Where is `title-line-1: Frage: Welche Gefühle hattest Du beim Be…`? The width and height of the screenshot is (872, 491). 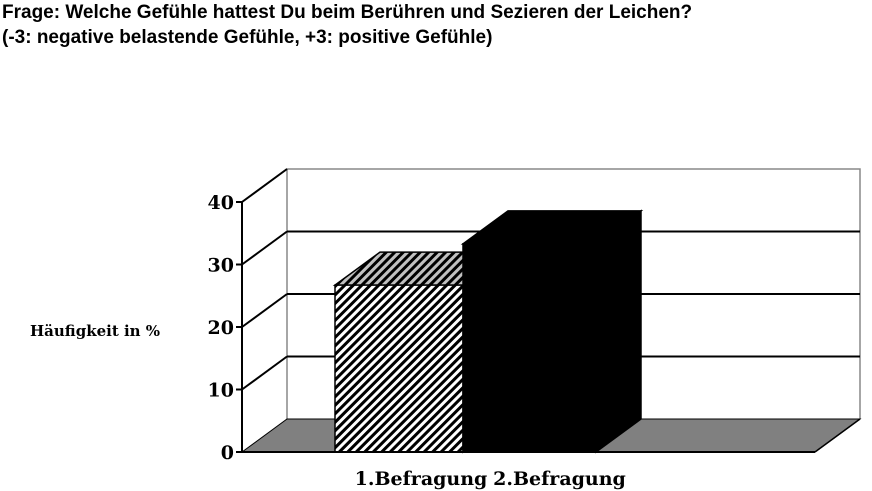
title-line-1: Frage: Welche Gefühle hattest Du beim Be… is located at coordinates (347, 12).